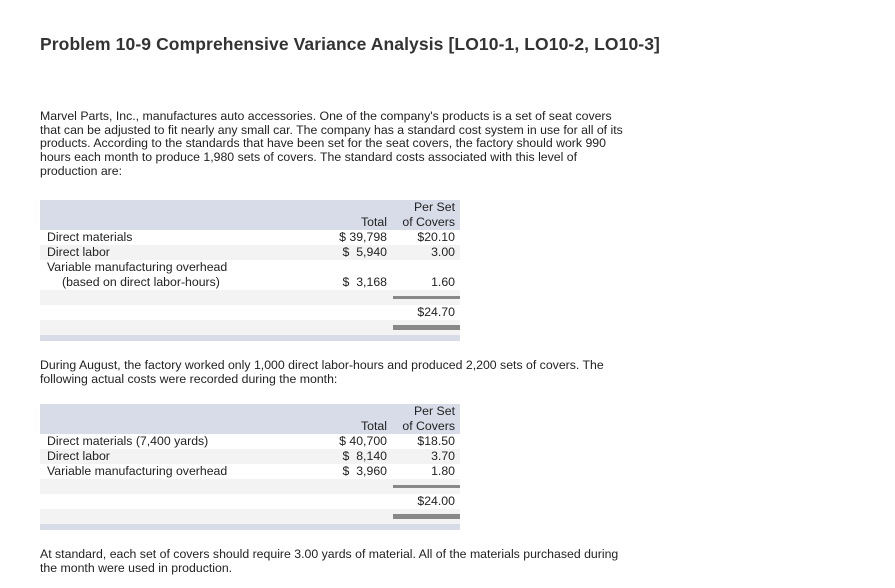 The width and height of the screenshot is (895, 588). What do you see at coordinates (443, 456) in the screenshot?
I see `row-per-set: 3.70` at bounding box center [443, 456].